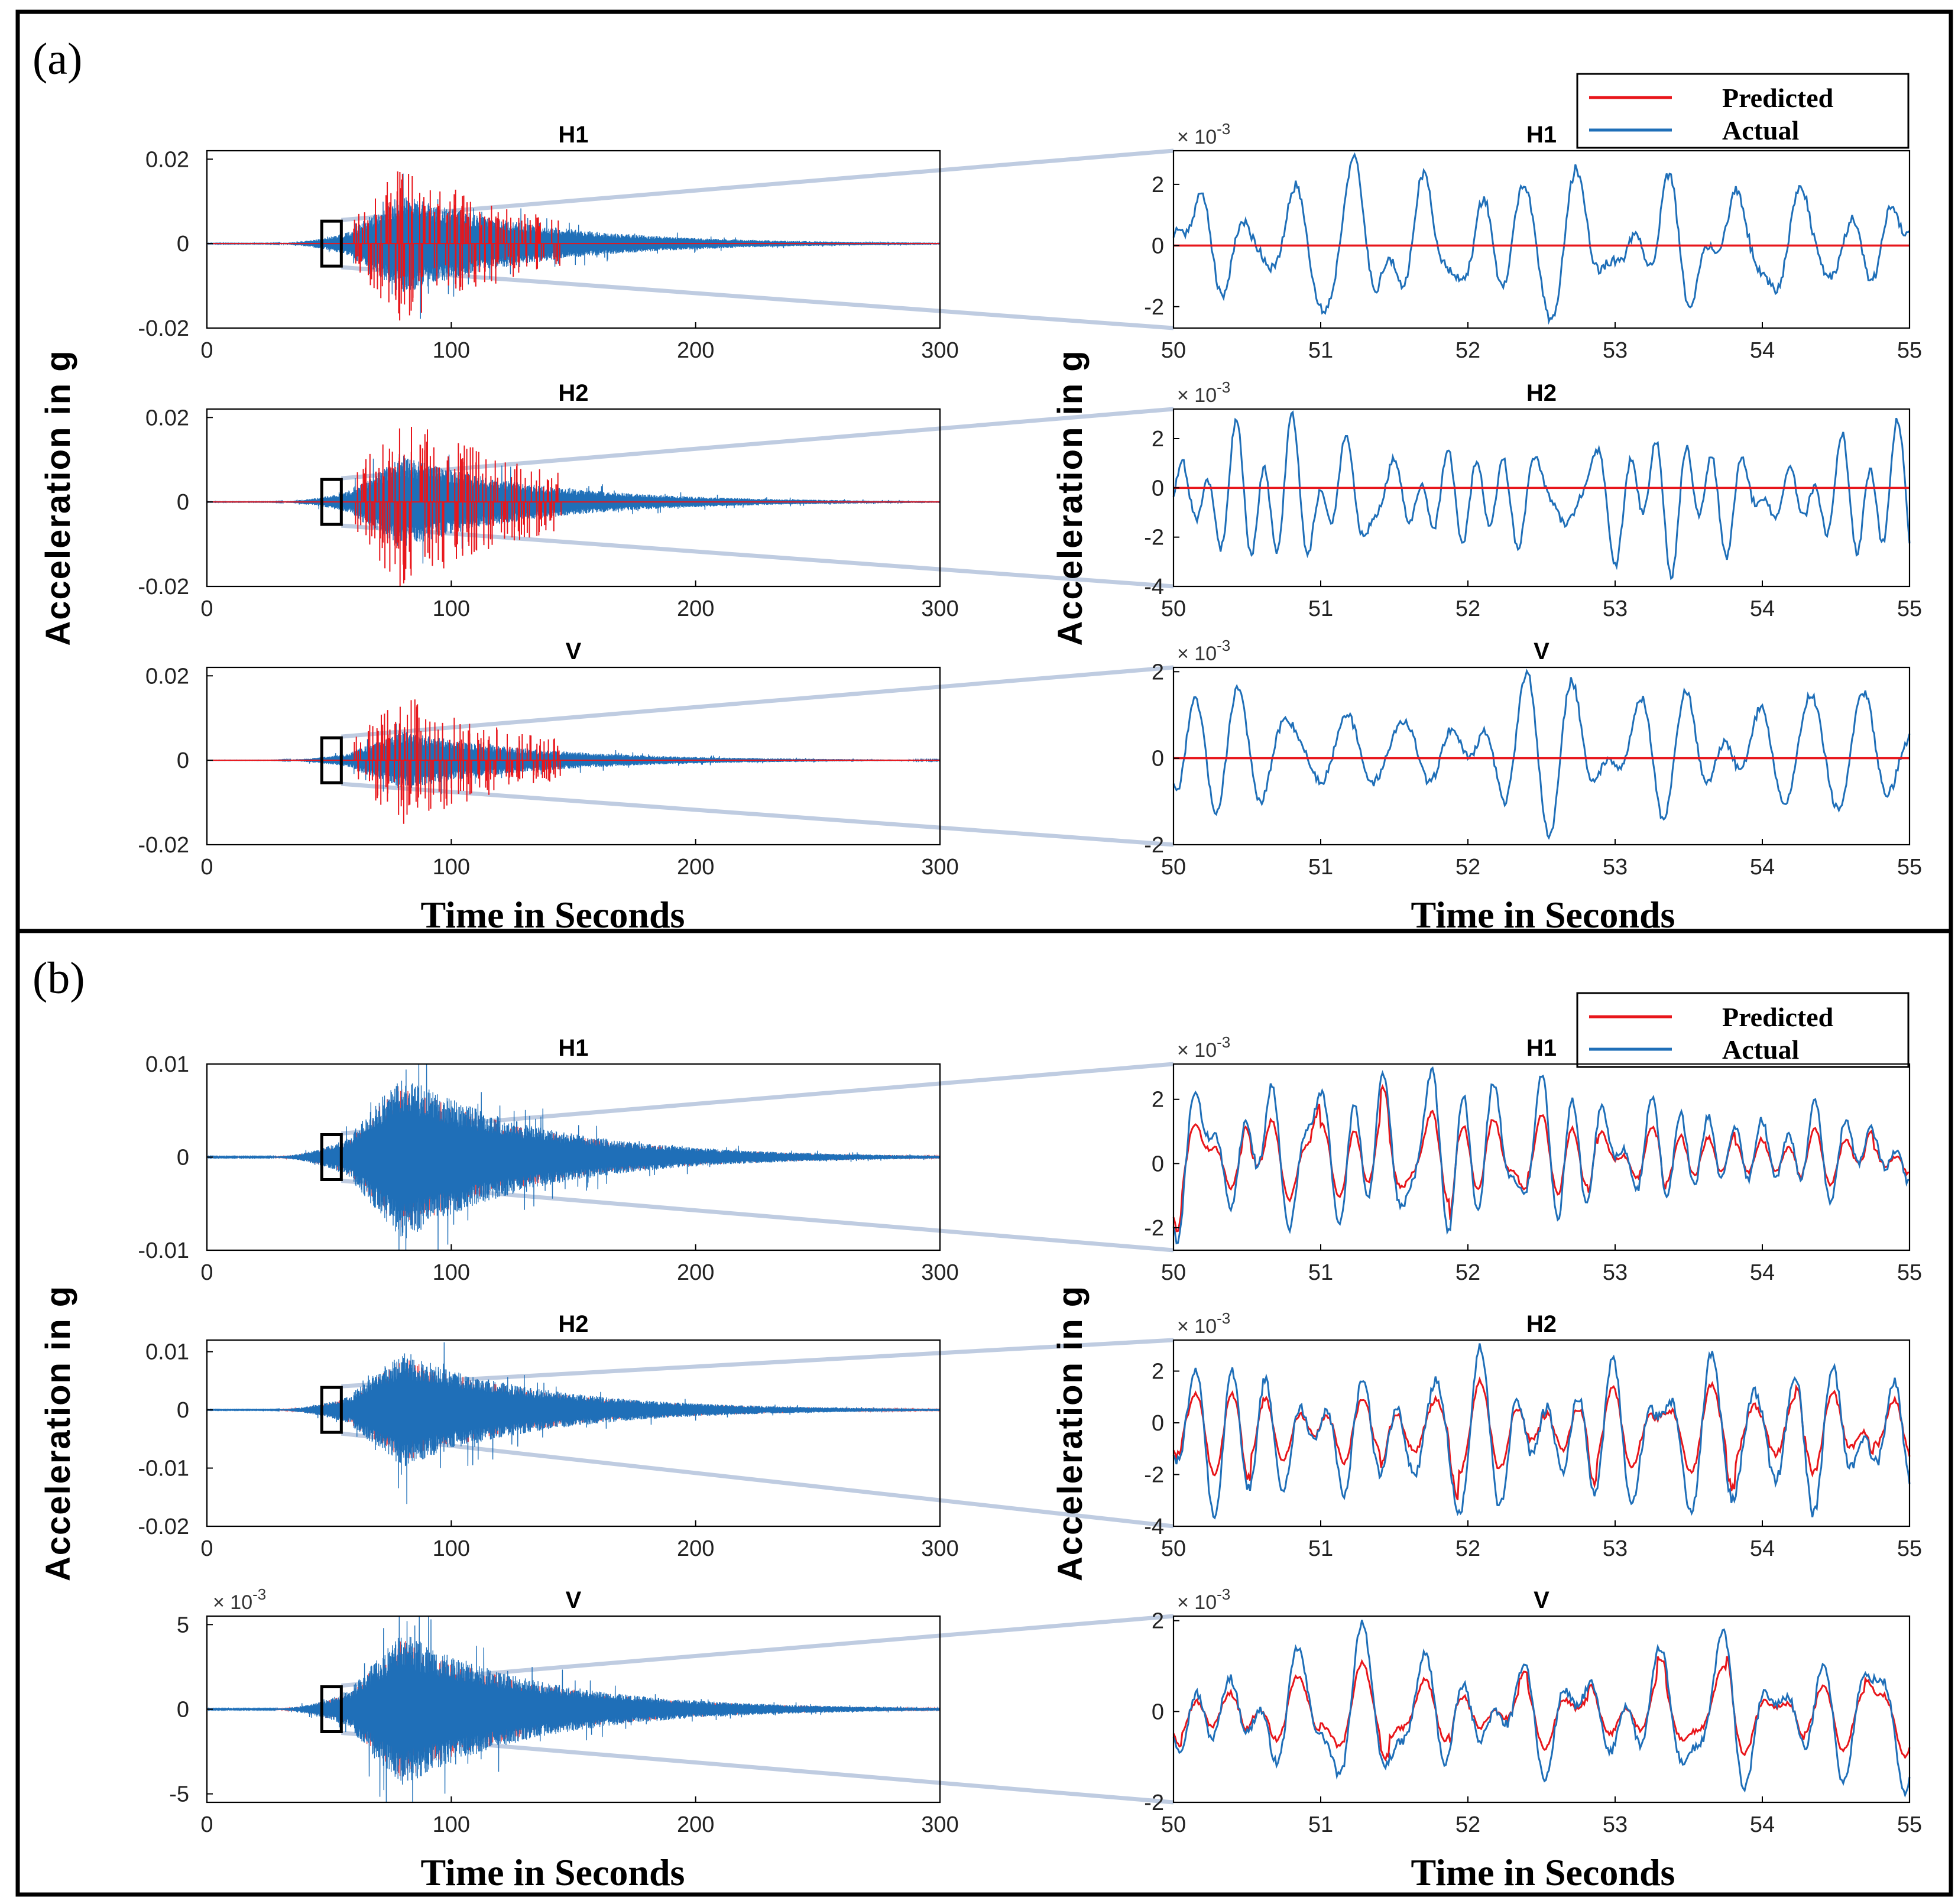 The height and width of the screenshot is (1904, 1958). What do you see at coordinates (163, 1469) in the screenshot?
I see `y-tick-label: -0.01` at bounding box center [163, 1469].